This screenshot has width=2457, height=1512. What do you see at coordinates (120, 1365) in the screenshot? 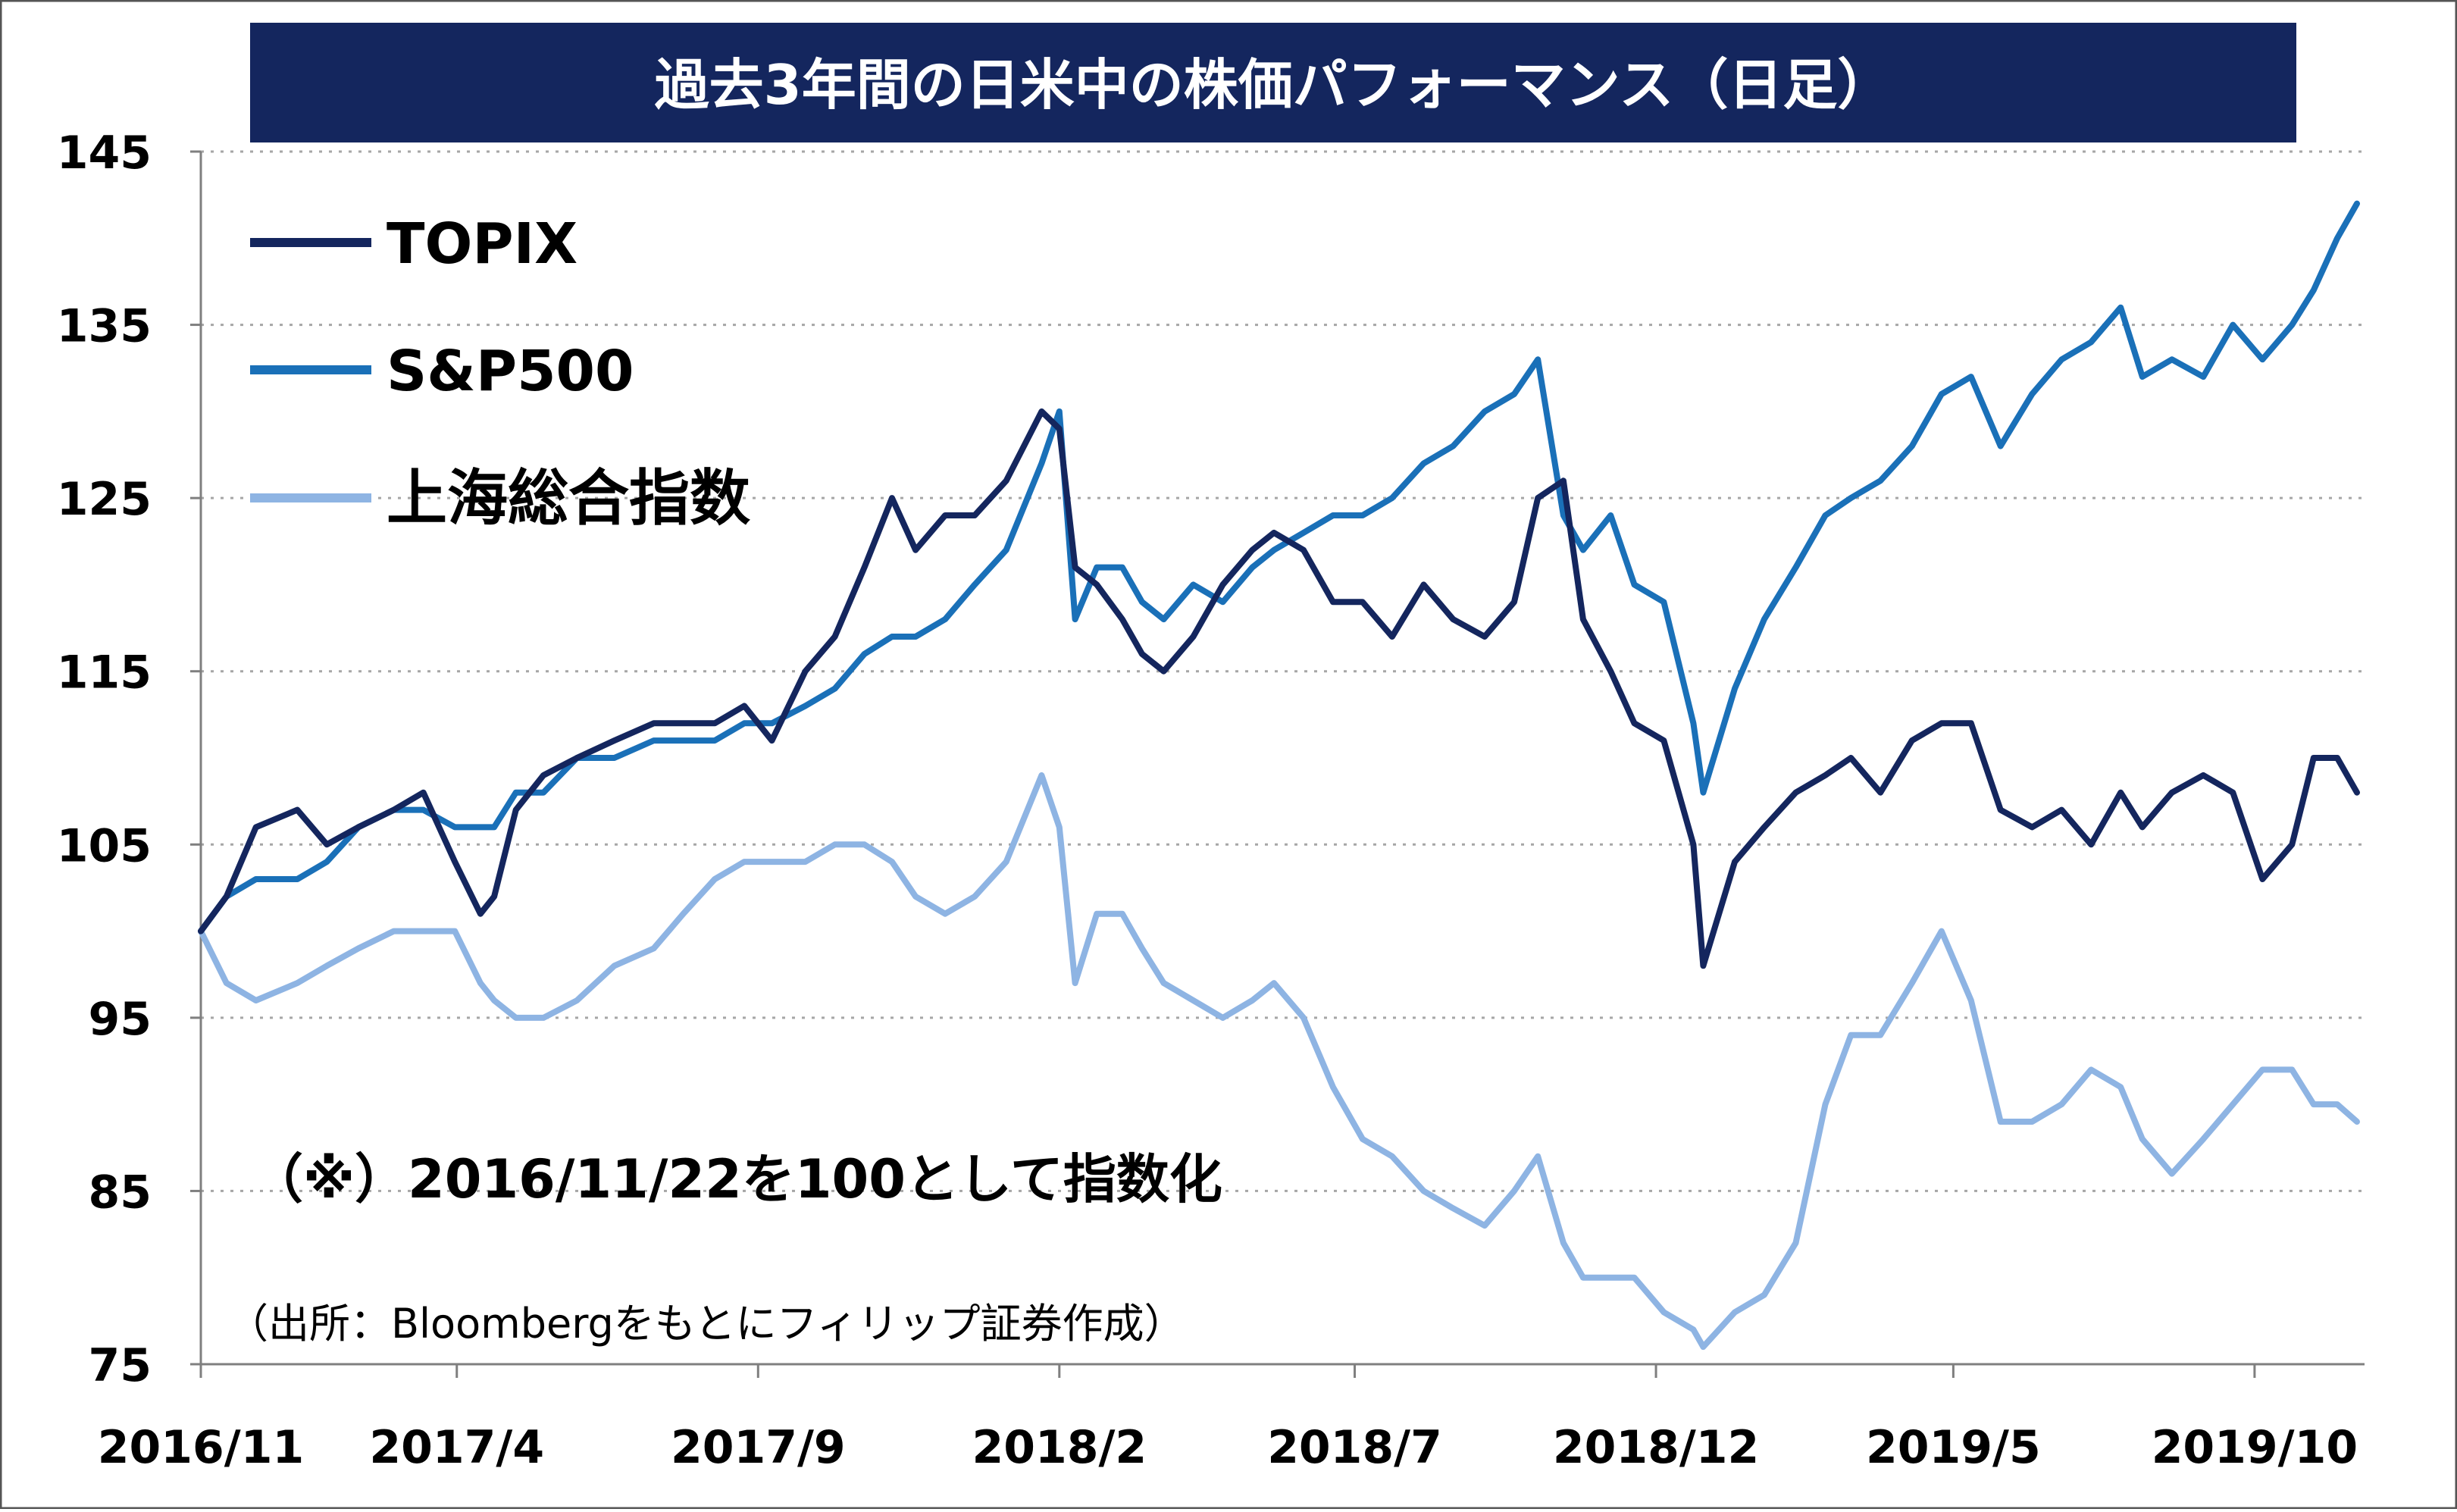
I see `y-tick-label: 75` at bounding box center [120, 1365].